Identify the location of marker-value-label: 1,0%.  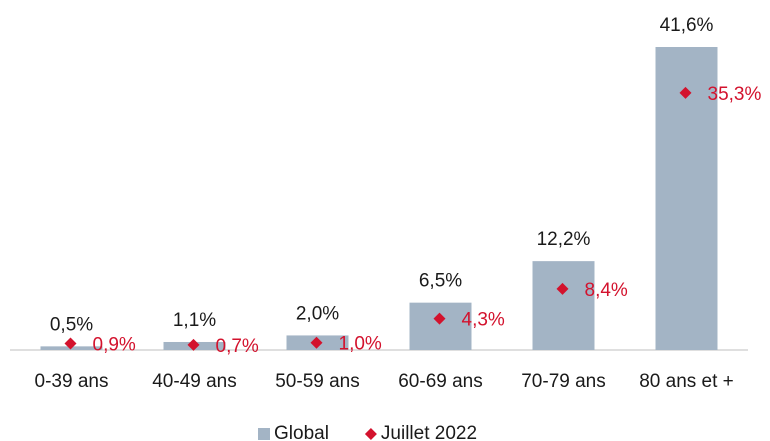
(360, 344).